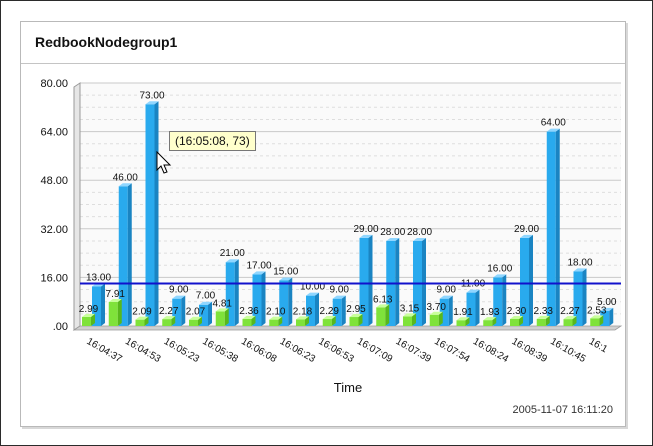 The width and height of the screenshot is (653, 446). What do you see at coordinates (348, 387) in the screenshot?
I see `x-axis-title: Time` at bounding box center [348, 387].